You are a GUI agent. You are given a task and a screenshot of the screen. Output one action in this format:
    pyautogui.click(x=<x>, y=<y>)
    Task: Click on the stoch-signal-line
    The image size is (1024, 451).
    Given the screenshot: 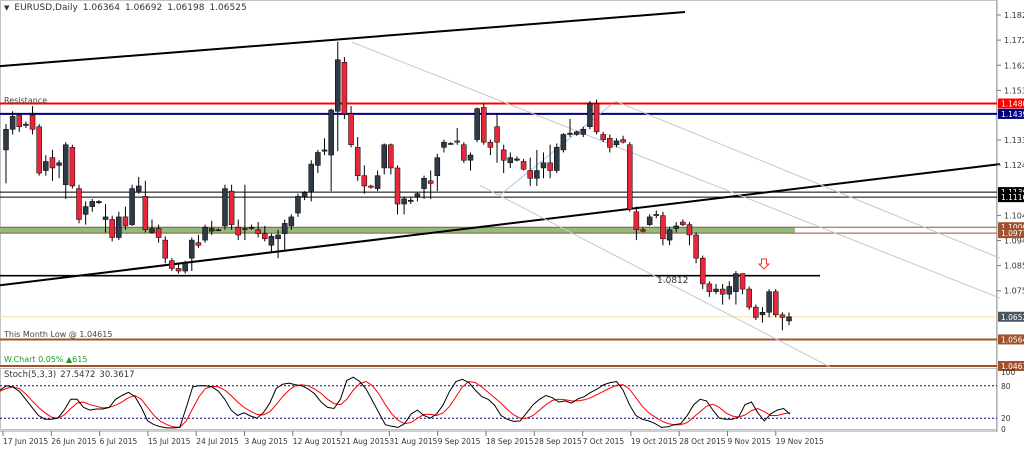 What is the action you would take?
    pyautogui.click(x=395, y=404)
    